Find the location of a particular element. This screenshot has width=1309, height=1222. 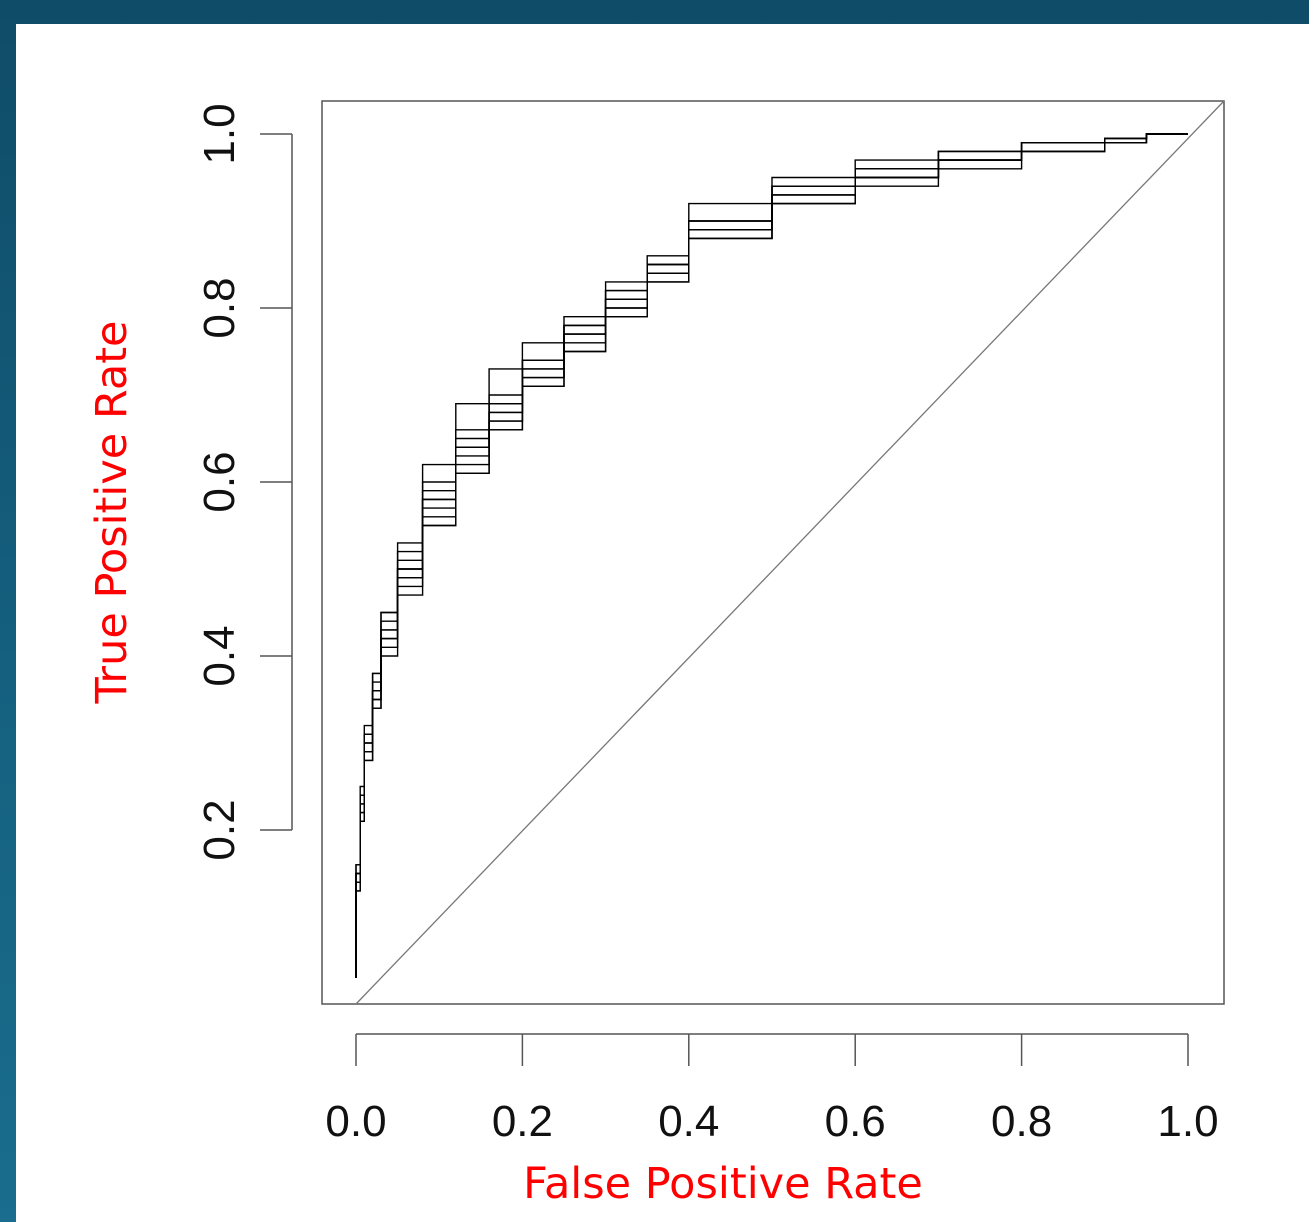

x-tick-label: 0.8 is located at coordinates (1021, 1121).